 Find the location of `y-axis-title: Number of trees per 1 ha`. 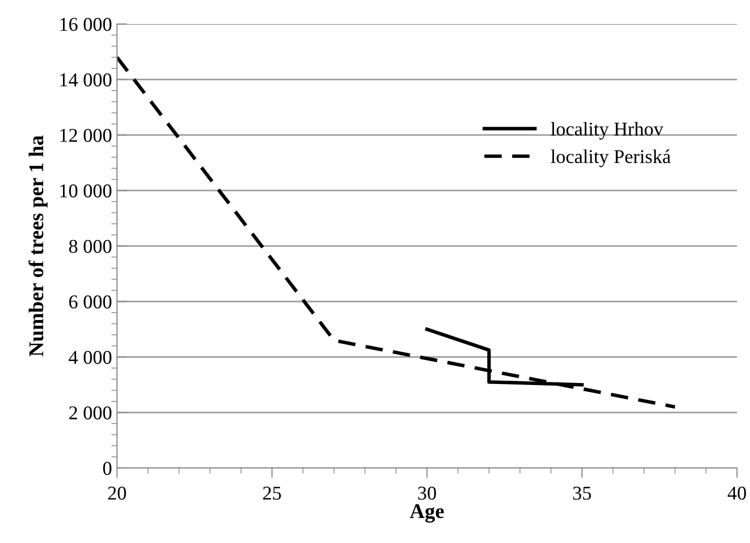

y-axis-title: Number of trees per 1 ha is located at coordinates (38, 245).